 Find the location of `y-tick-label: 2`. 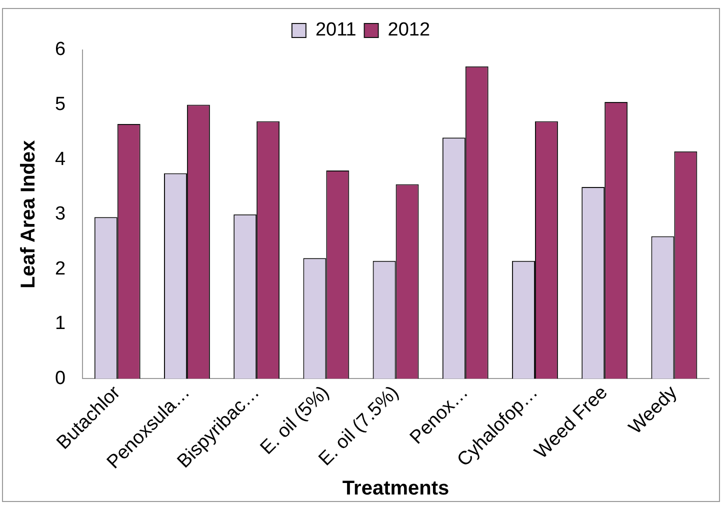

y-tick-label: 2 is located at coordinates (60, 269).